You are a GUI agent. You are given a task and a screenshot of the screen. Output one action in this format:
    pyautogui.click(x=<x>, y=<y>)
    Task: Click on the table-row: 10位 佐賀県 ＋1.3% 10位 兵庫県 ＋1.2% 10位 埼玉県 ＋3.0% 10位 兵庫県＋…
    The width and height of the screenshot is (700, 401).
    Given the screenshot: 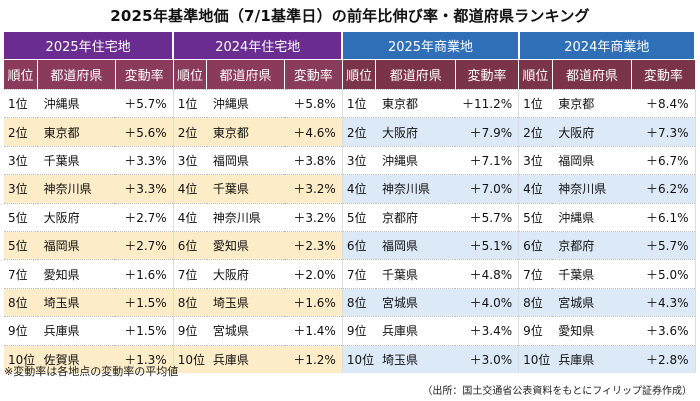 What is the action you would take?
    pyautogui.click(x=350, y=358)
    